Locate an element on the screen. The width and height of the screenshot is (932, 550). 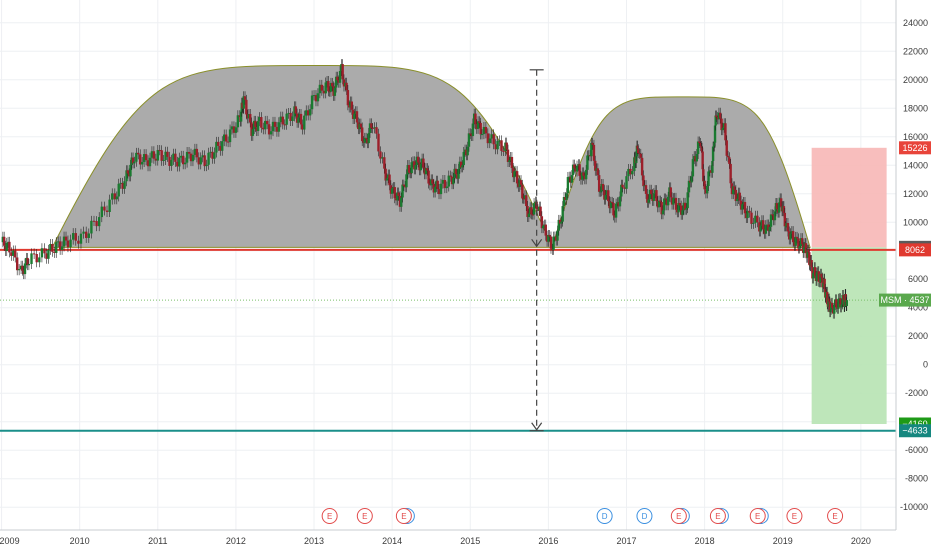
position-tool is located at coordinates (849, 285).